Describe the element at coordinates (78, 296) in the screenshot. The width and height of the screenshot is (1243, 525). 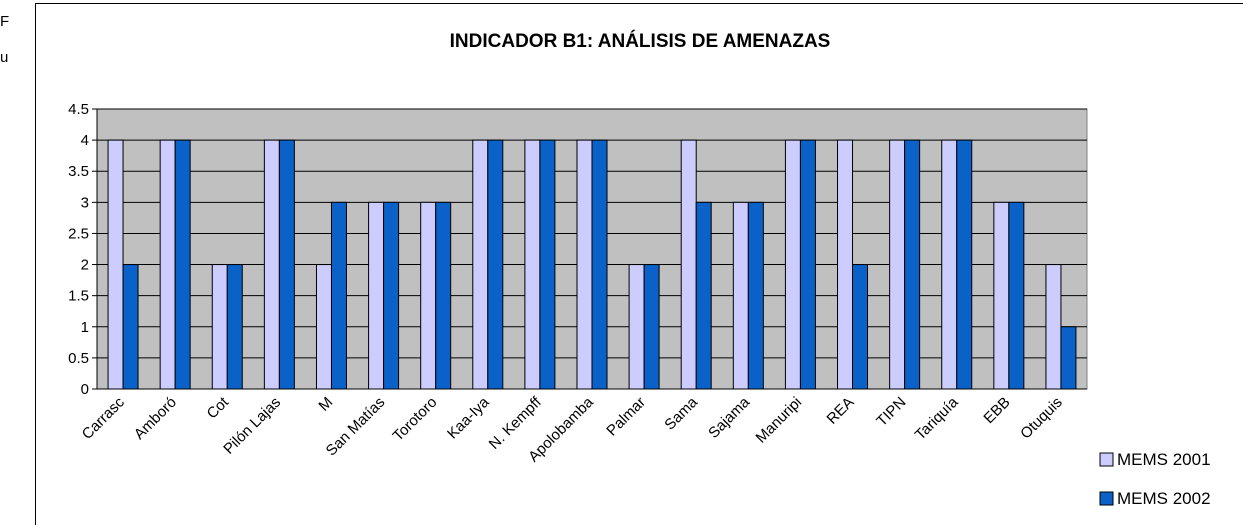
I see `y-tick-label: 1.5` at that location.